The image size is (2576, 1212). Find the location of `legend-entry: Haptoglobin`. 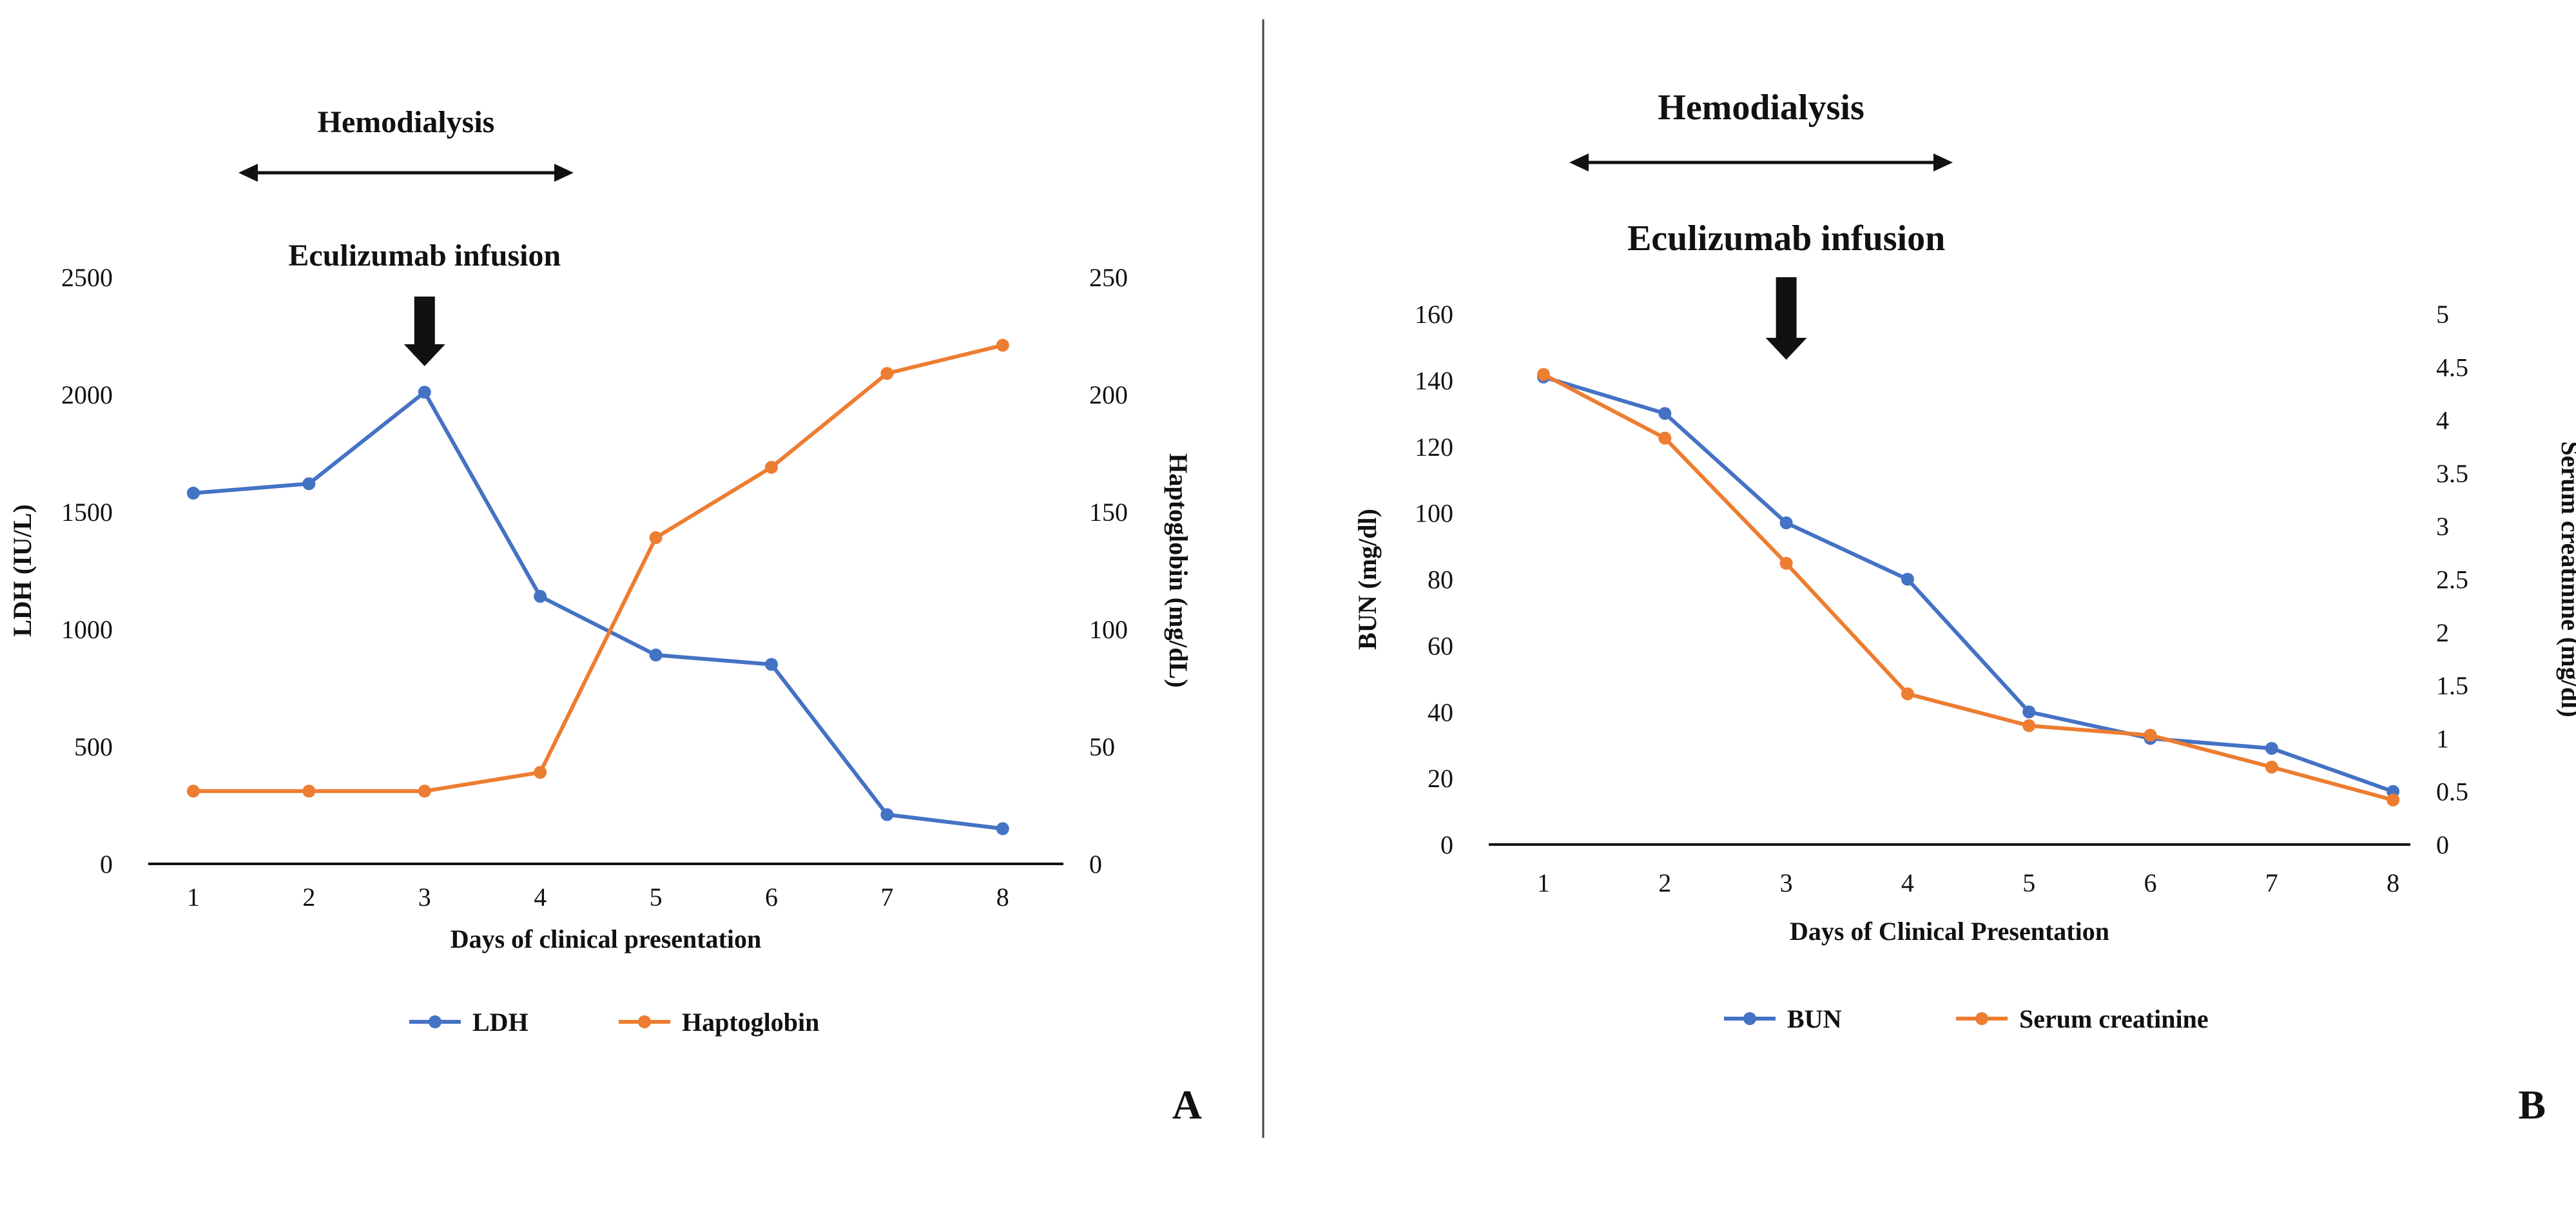

legend-entry: Haptoglobin is located at coordinates (750, 1022).